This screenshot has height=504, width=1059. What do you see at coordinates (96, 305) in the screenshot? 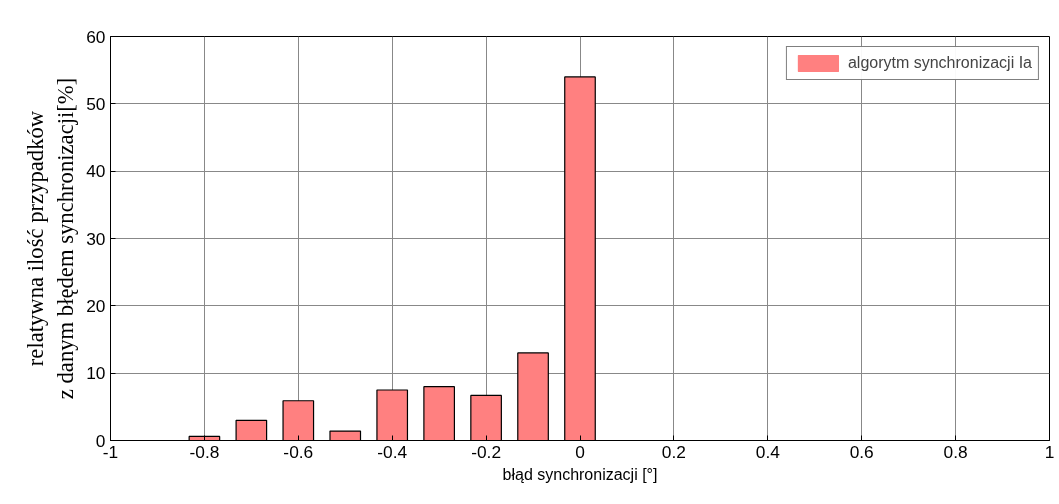
I see `y-tick-label: 20` at bounding box center [96, 305].